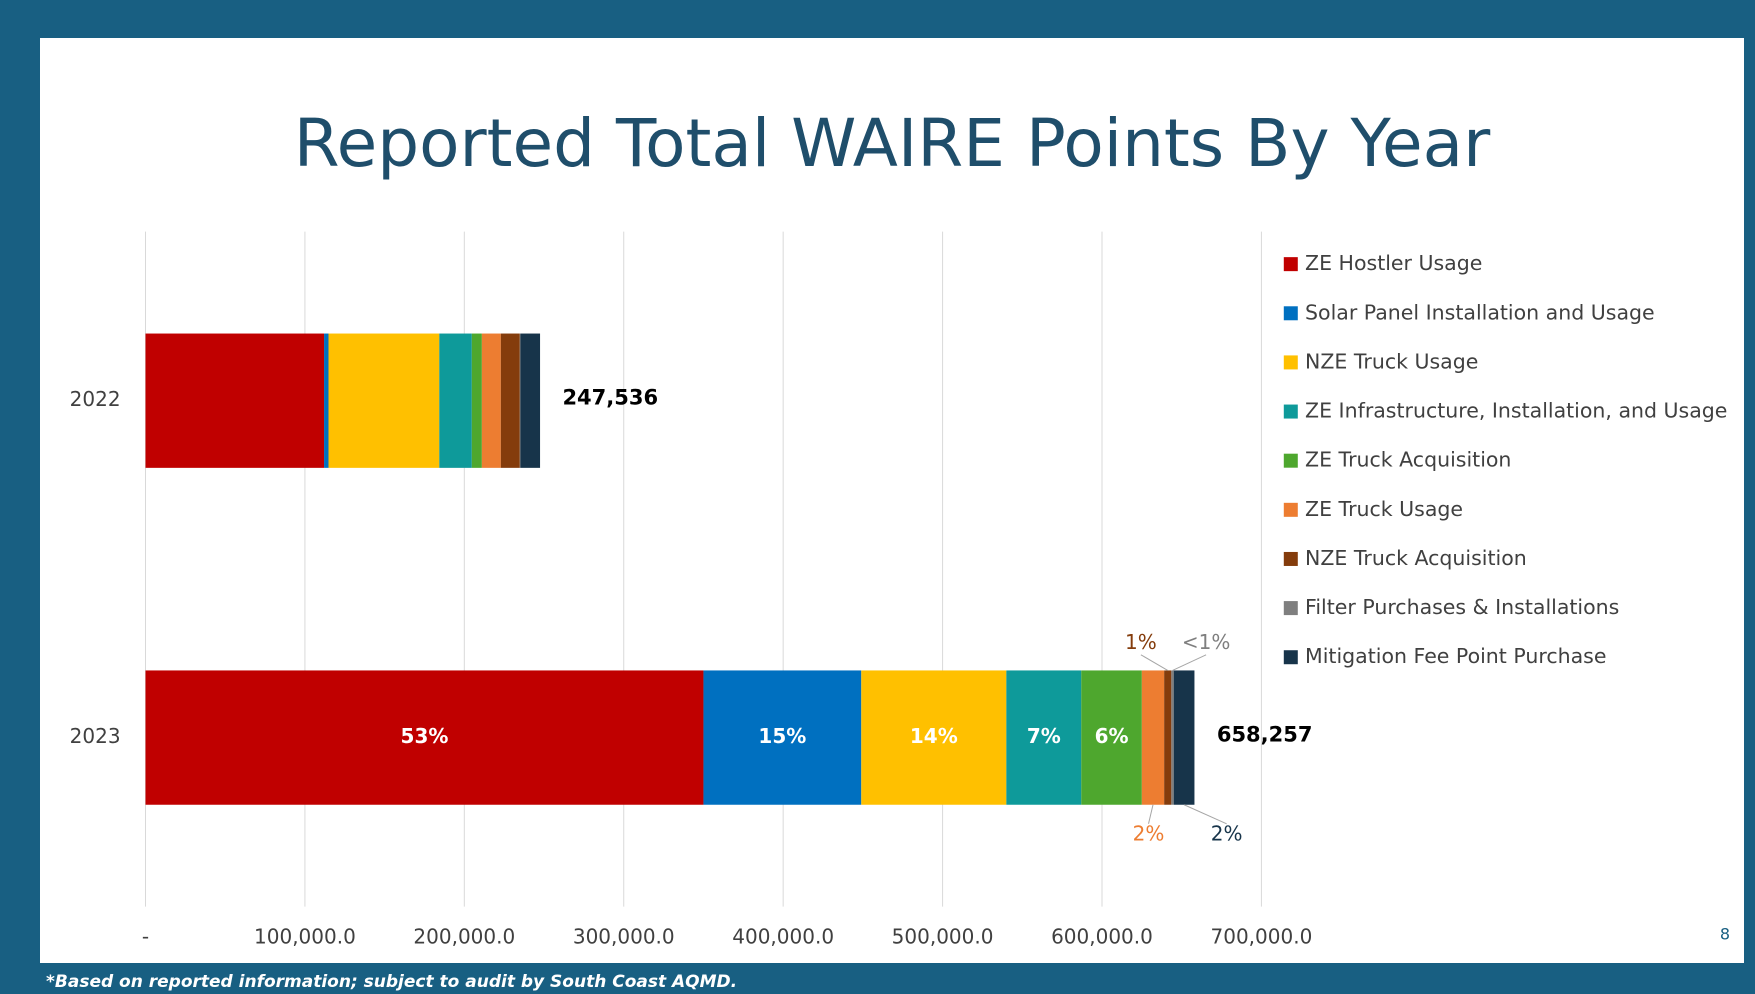  I want to click on x-tick-label: 500,000.0, so click(943, 936).